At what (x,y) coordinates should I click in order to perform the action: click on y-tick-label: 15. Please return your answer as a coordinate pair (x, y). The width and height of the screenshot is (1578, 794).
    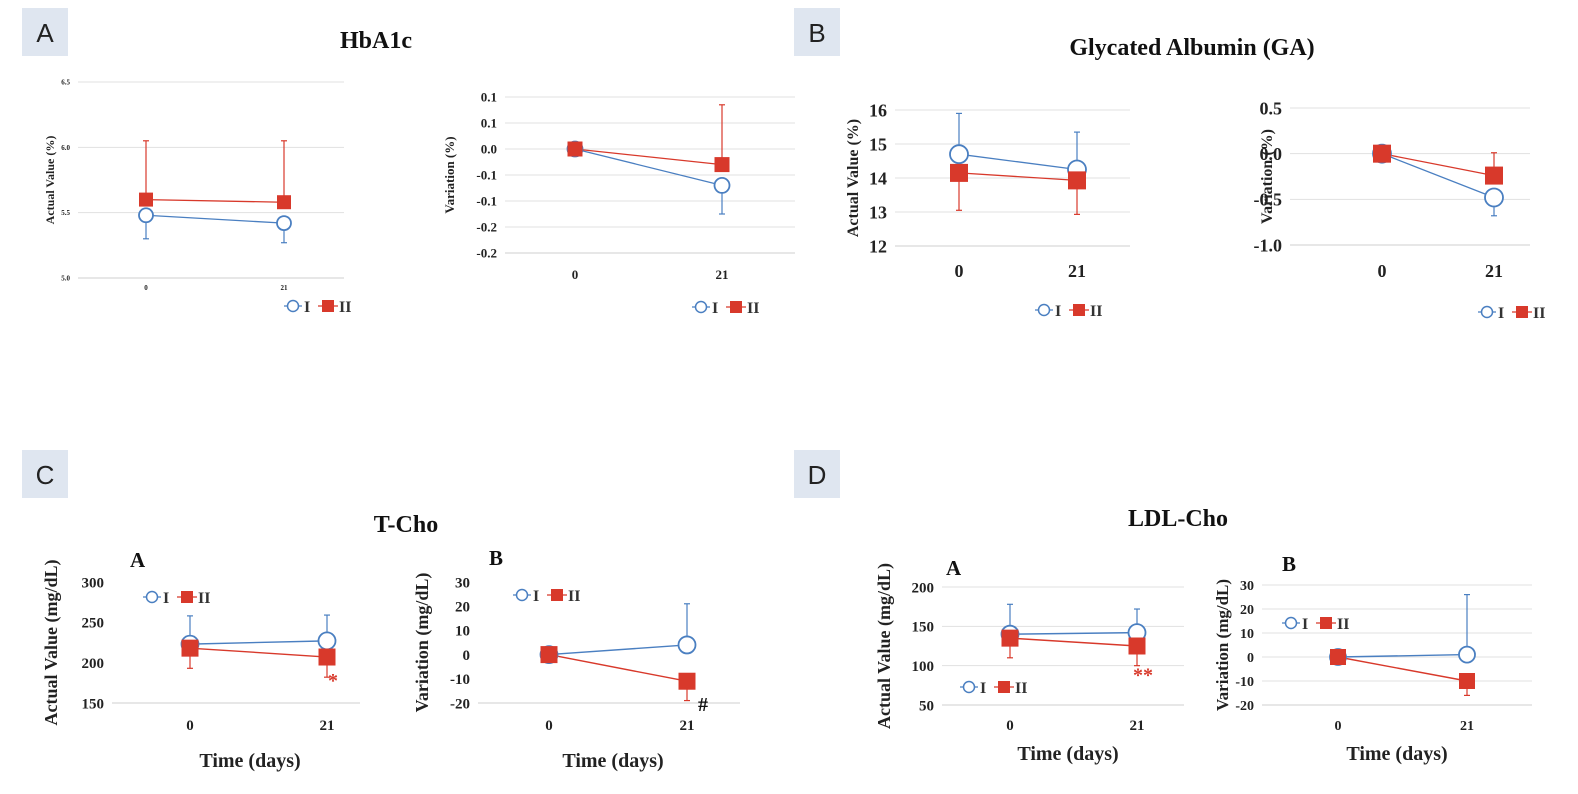
    Looking at the image, I should click on (878, 144).